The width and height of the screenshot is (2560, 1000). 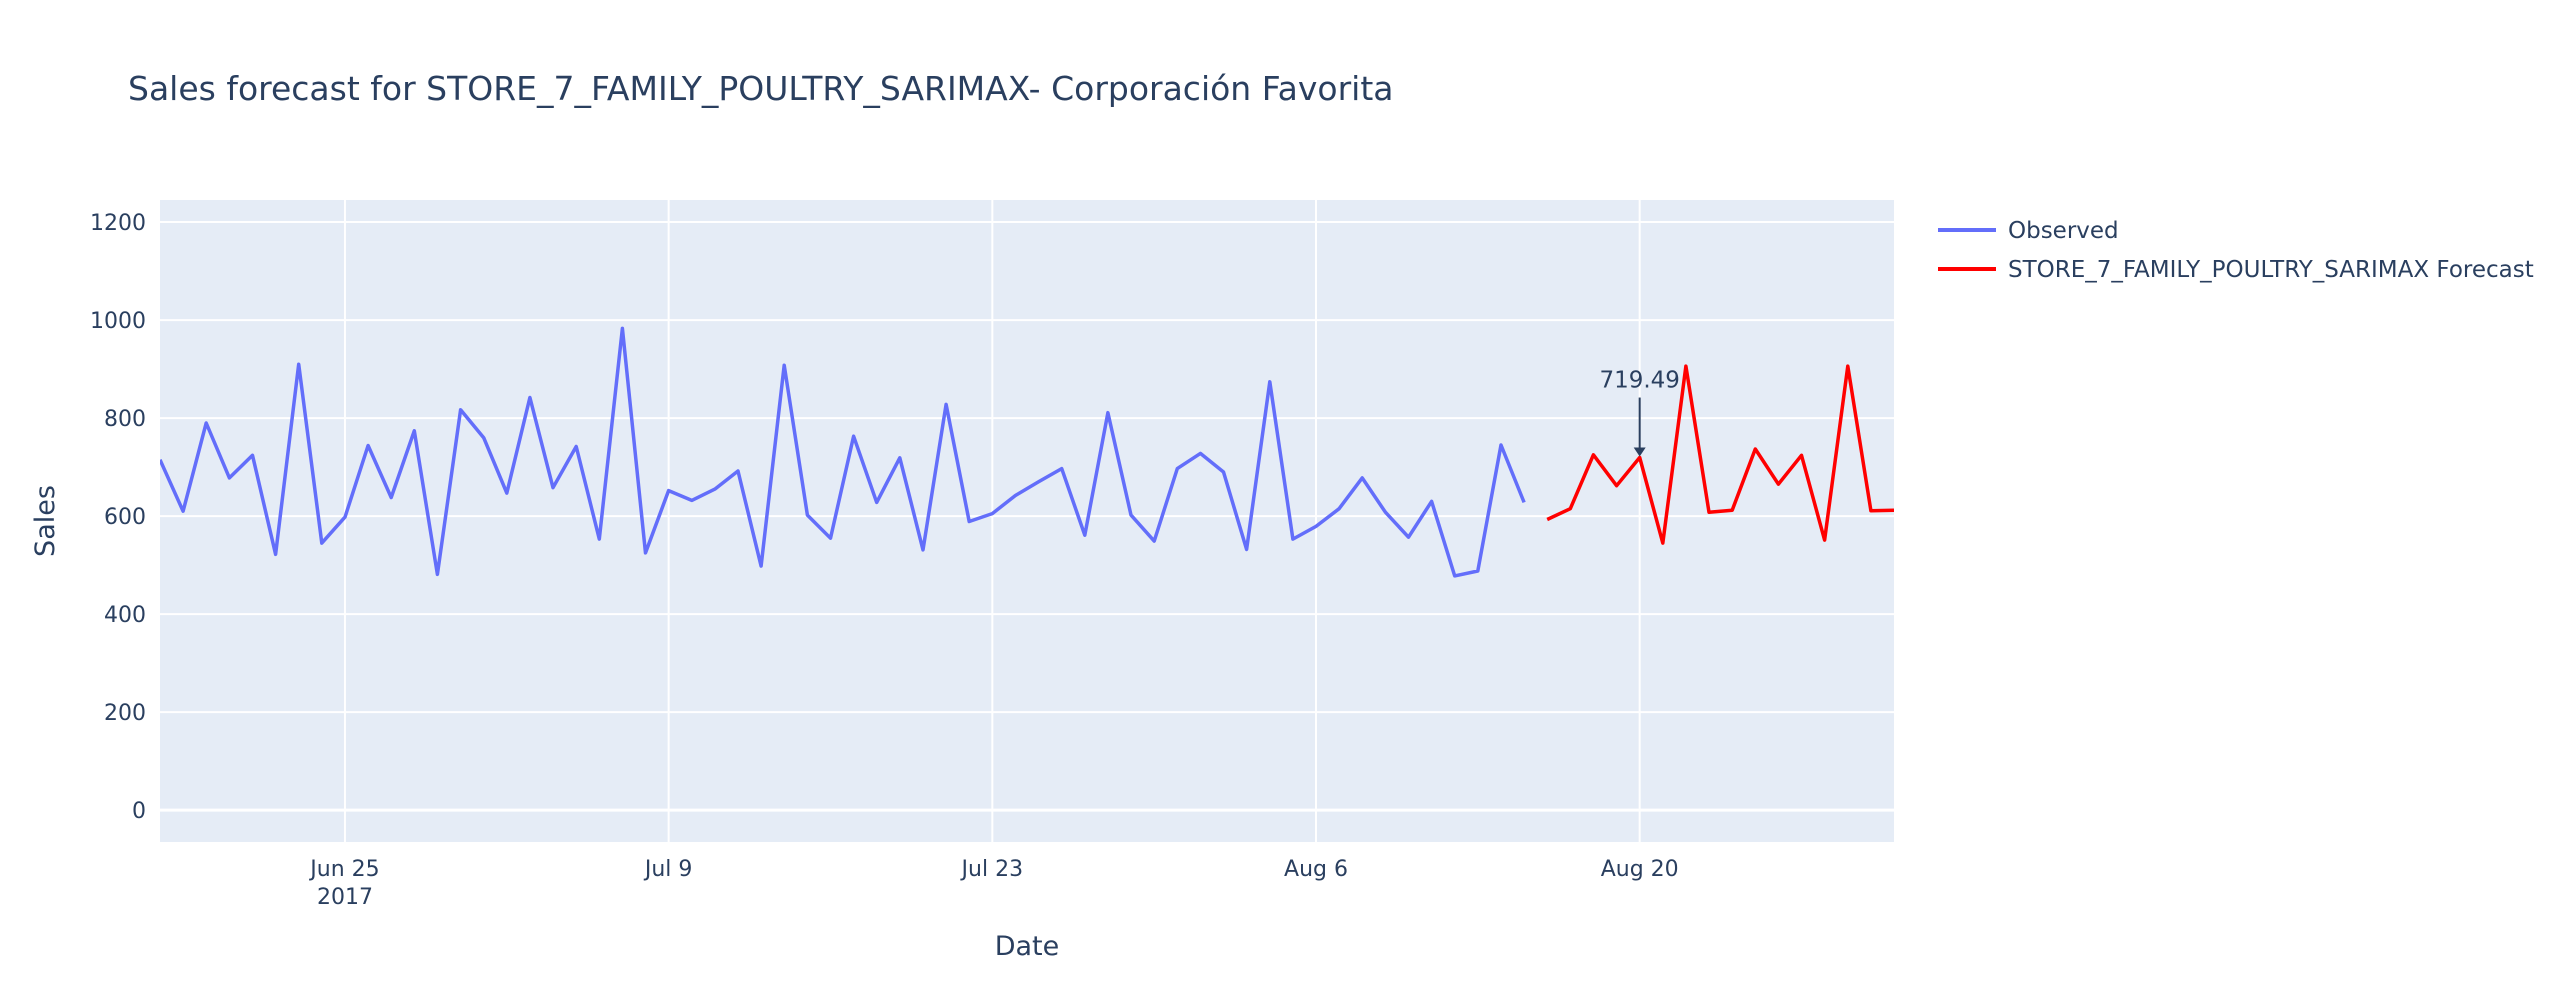 I want to click on y-tick-label: 0, so click(x=139, y=811).